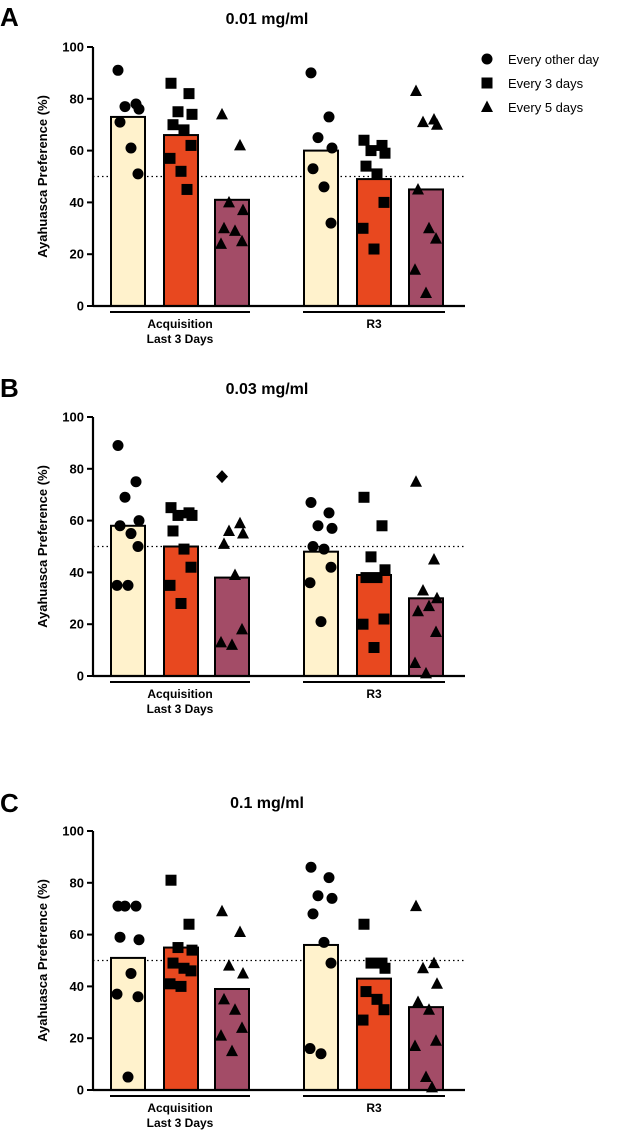 This screenshot has width=644, height=1133. I want to click on y-tick-label-a: 40, so click(77, 202).